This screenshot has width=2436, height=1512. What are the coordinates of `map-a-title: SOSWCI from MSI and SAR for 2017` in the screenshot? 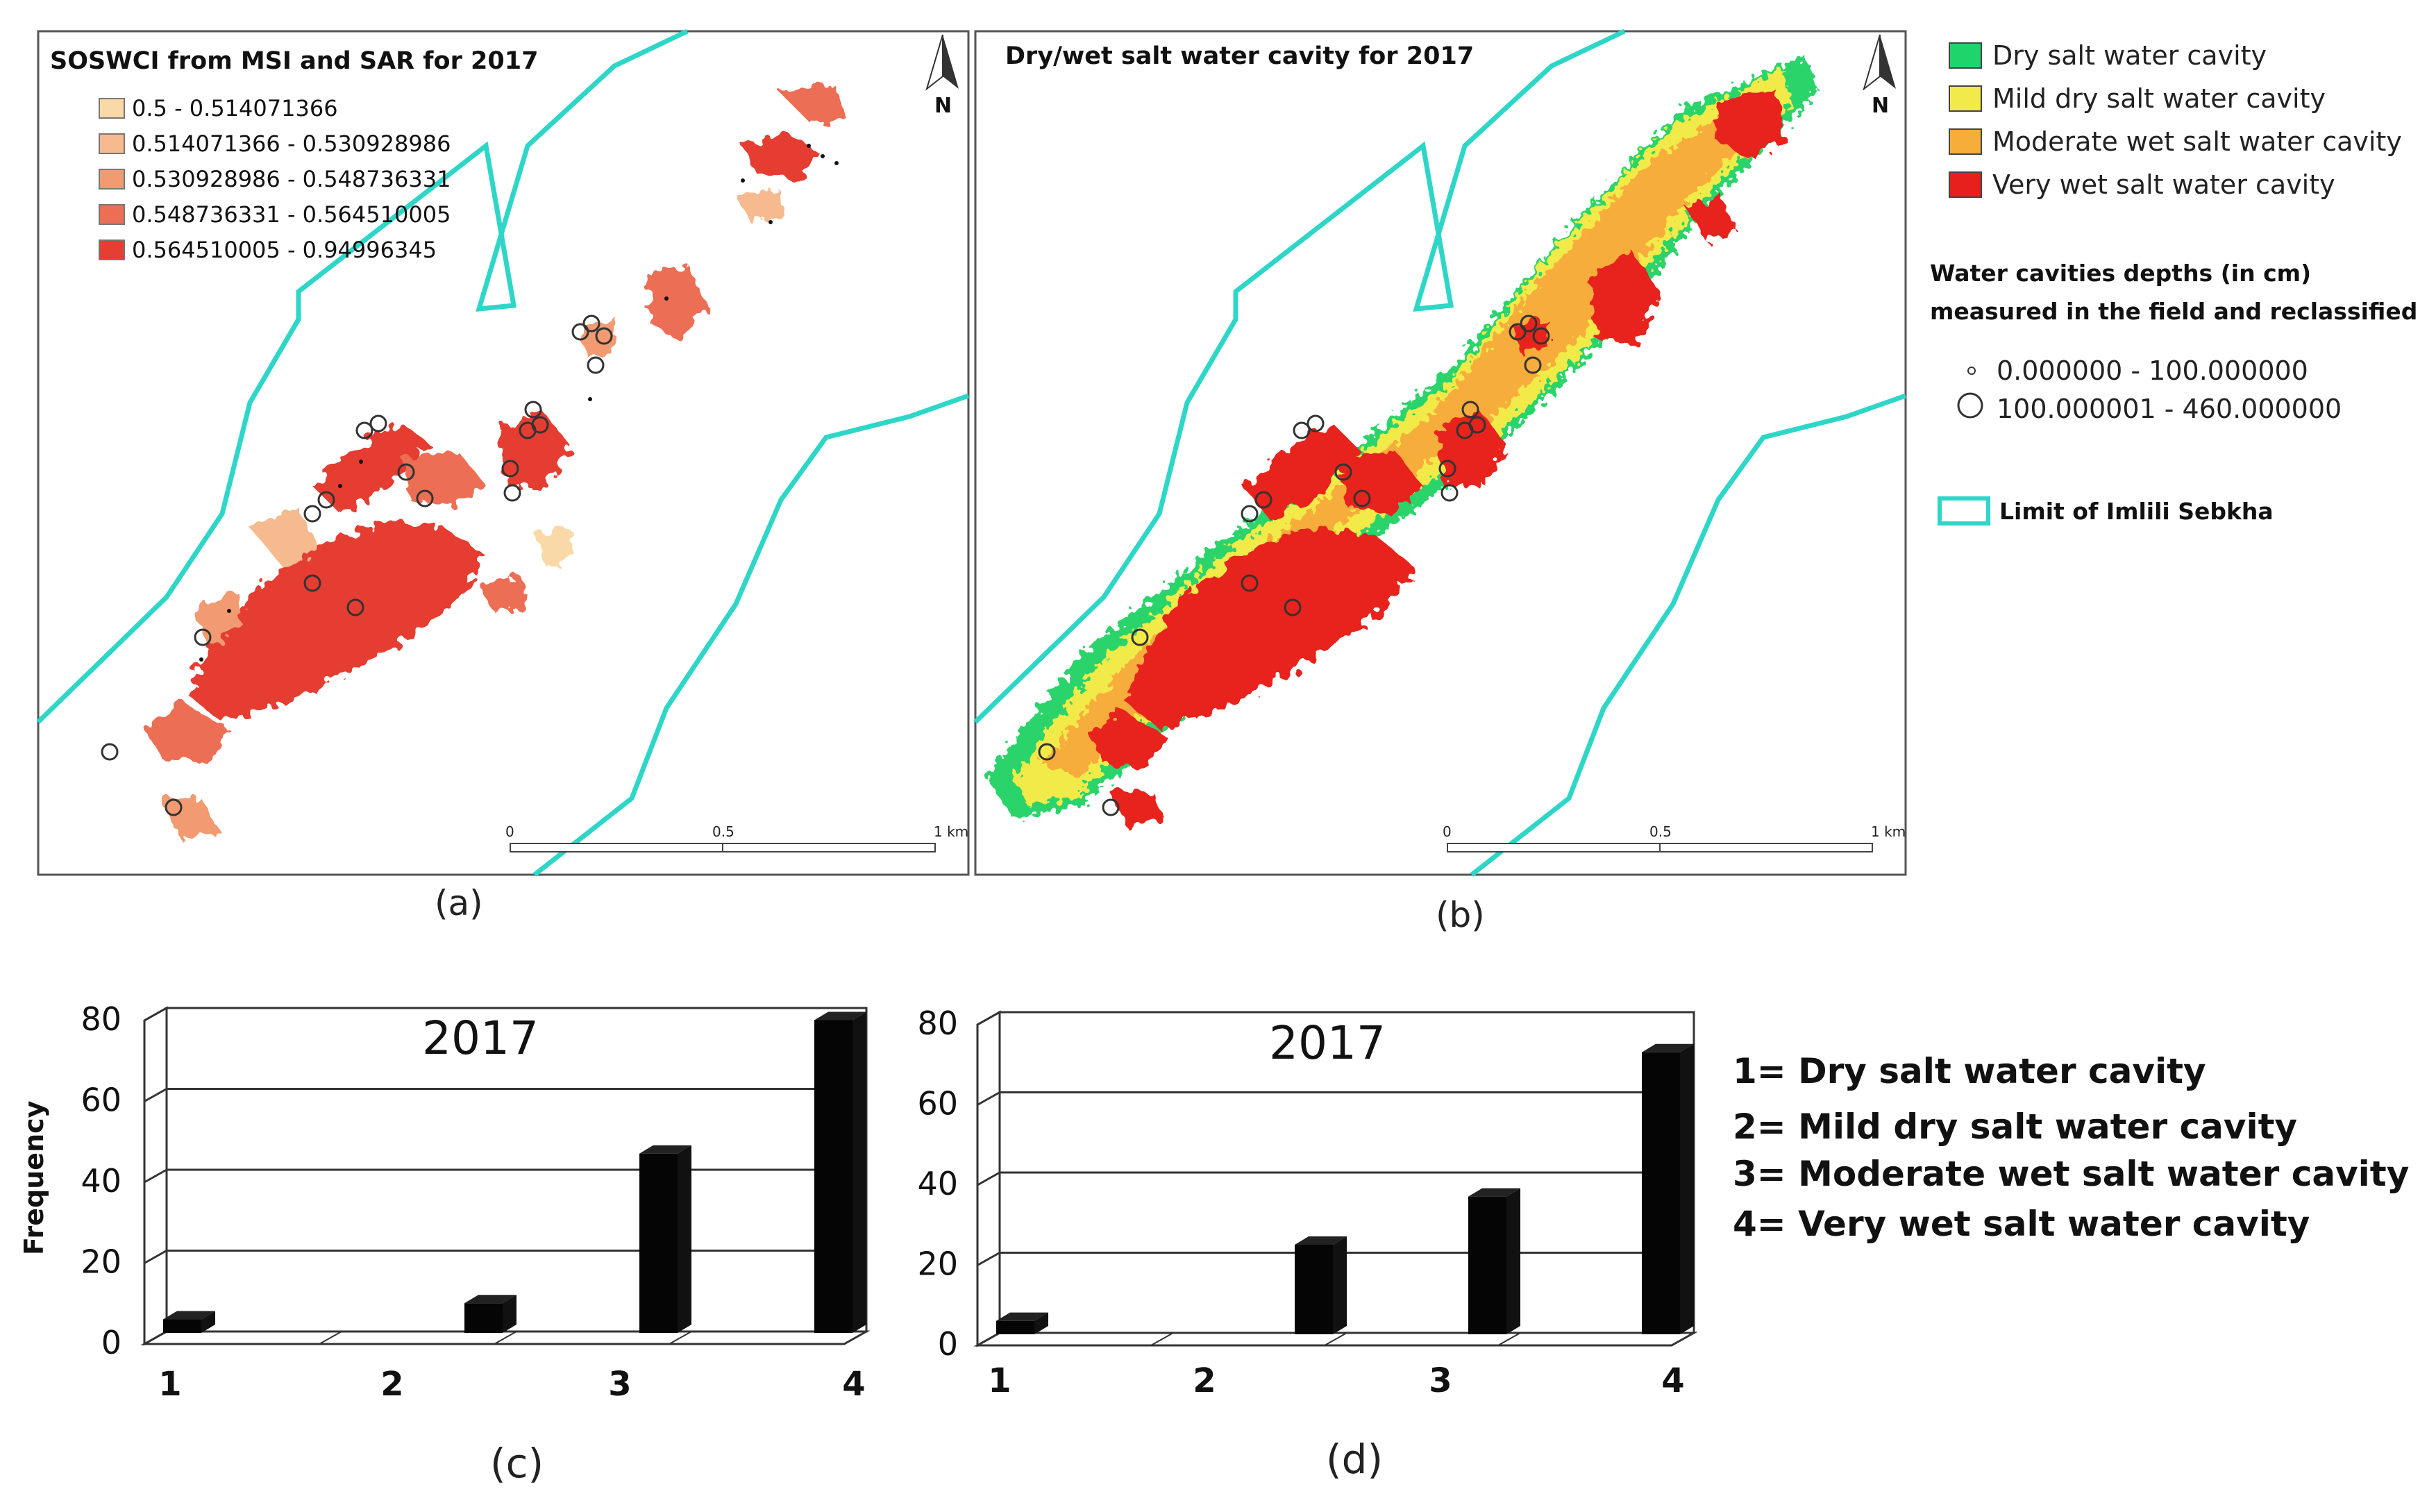 It's located at (294, 61).